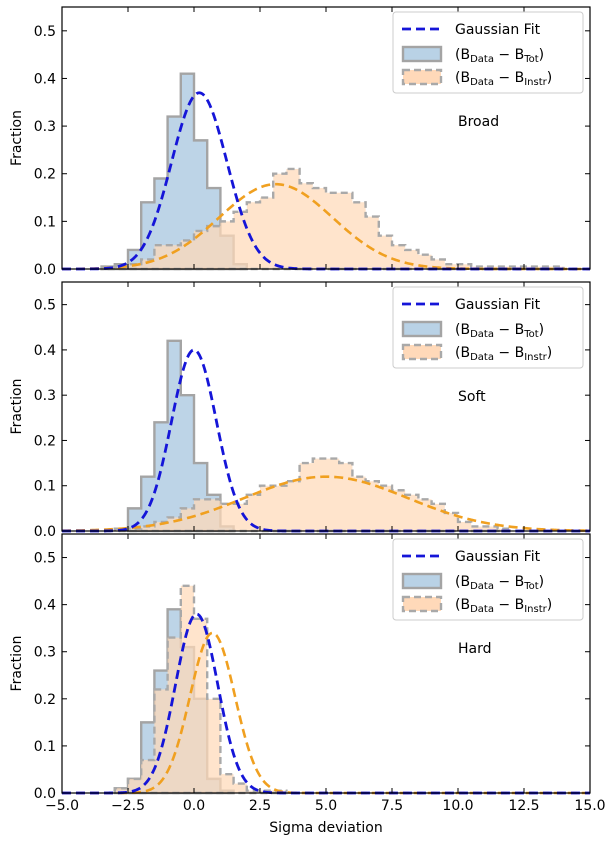  Describe the element at coordinates (260, 806) in the screenshot. I see `x-tick-label: 2.5` at that location.